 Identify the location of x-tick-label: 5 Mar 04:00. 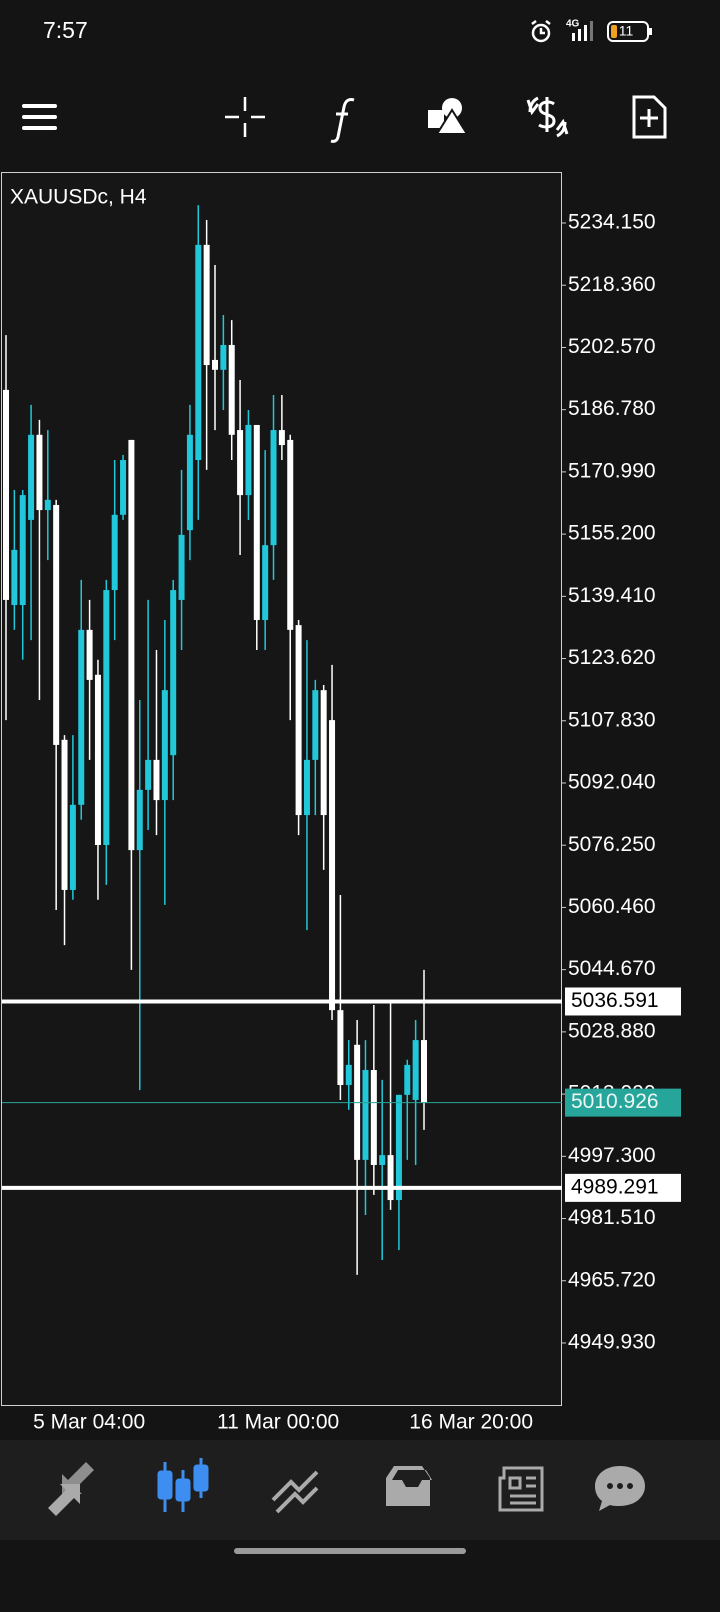
(89, 1422).